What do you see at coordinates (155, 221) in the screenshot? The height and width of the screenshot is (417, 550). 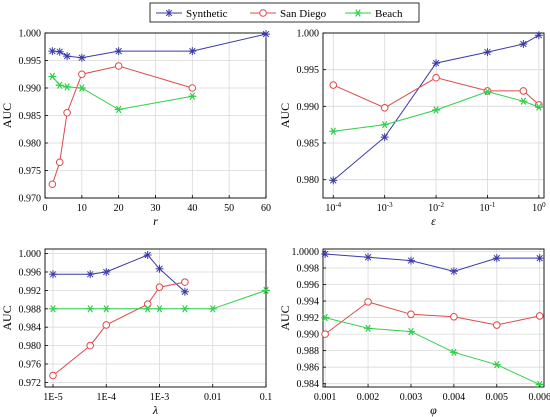 I see `x-axis-label: r` at bounding box center [155, 221].